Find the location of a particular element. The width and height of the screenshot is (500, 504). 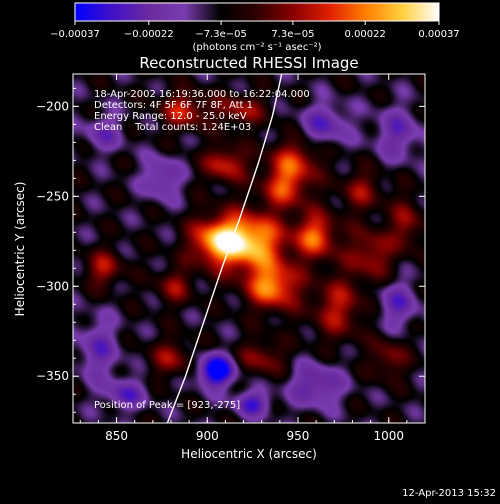

footer-timestamp: 12-Apr-2013 15:32 is located at coordinates (449, 493).